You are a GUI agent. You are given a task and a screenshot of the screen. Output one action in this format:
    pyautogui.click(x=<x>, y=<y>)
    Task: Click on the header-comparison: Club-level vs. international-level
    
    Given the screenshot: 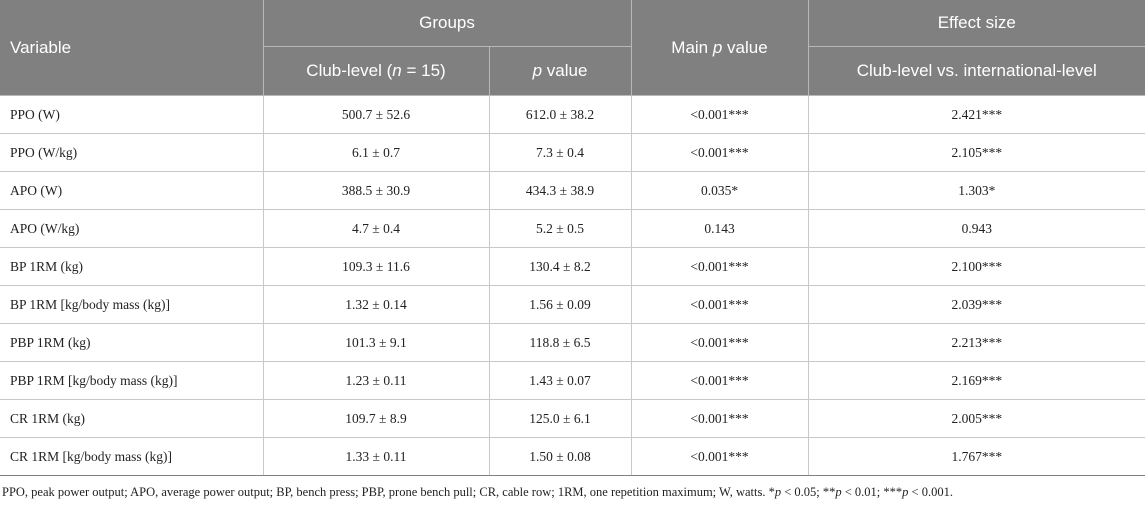 What is the action you would take?
    pyautogui.click(x=976, y=71)
    